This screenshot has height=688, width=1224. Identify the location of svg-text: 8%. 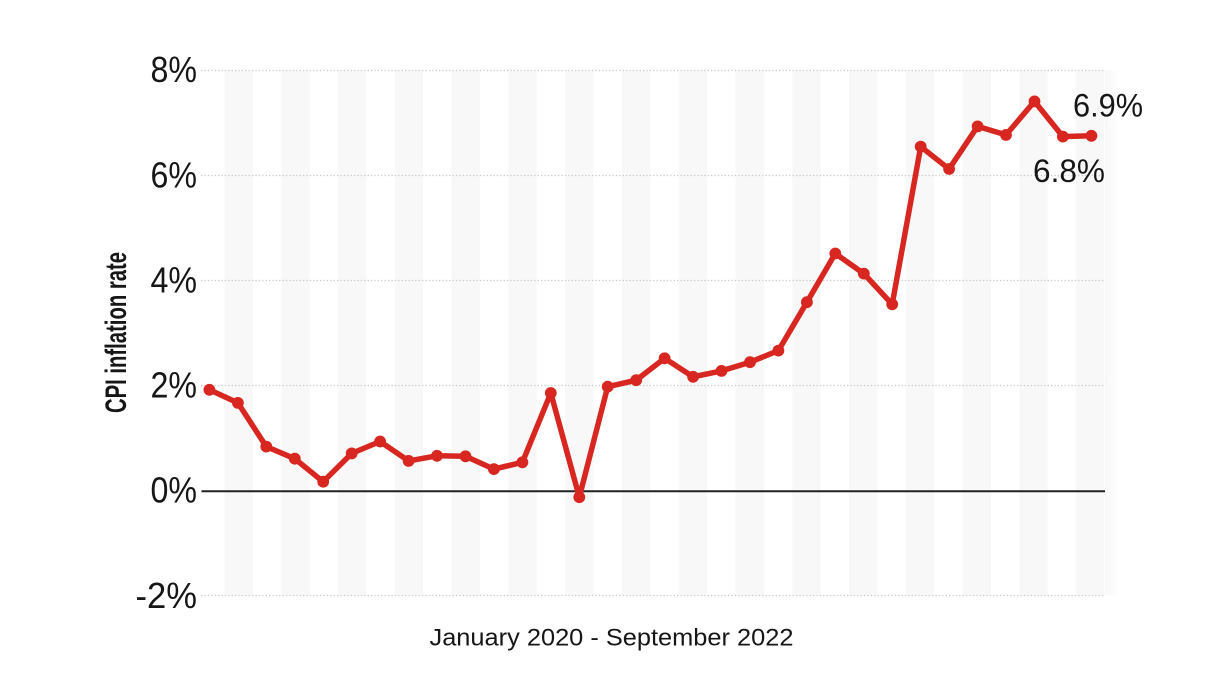
(174, 69).